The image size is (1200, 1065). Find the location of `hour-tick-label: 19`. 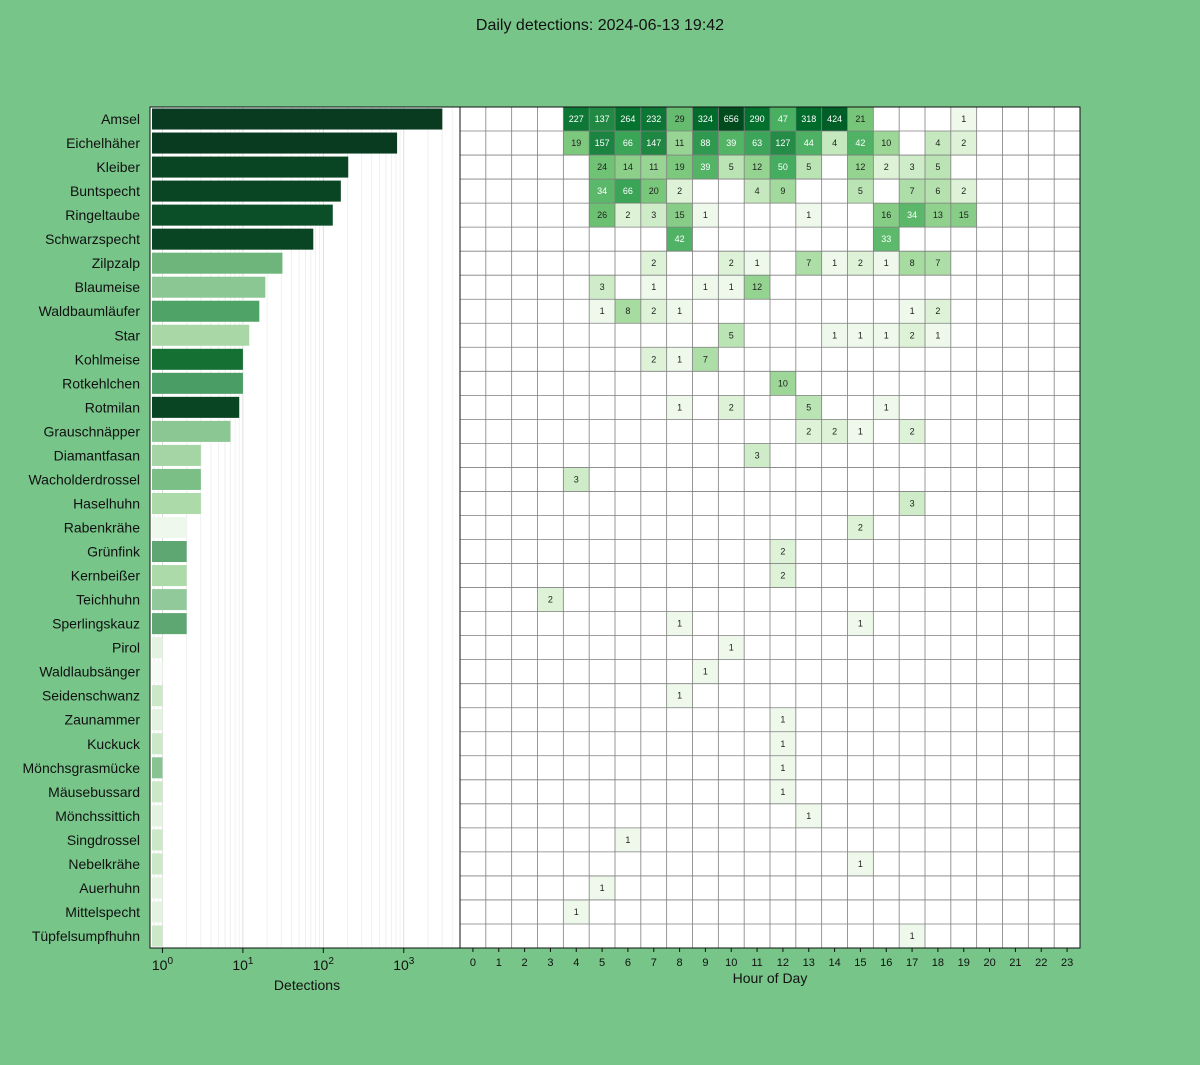

hour-tick-label: 19 is located at coordinates (964, 963).